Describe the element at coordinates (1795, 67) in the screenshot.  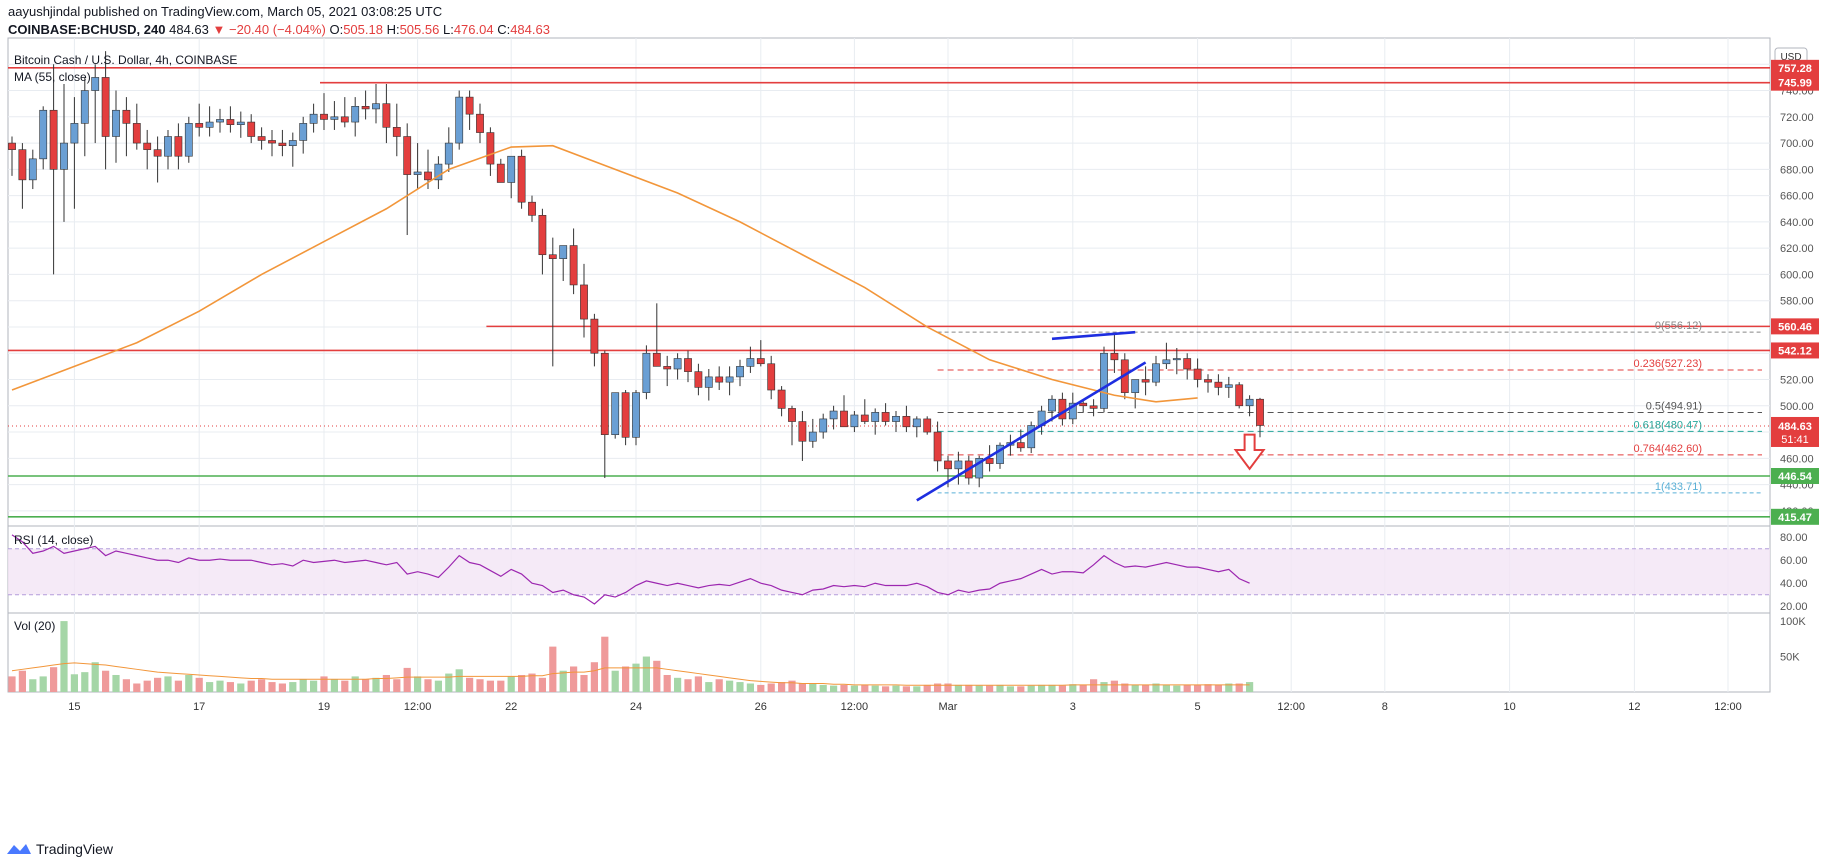
I see `resistance-757-tag` at that location.